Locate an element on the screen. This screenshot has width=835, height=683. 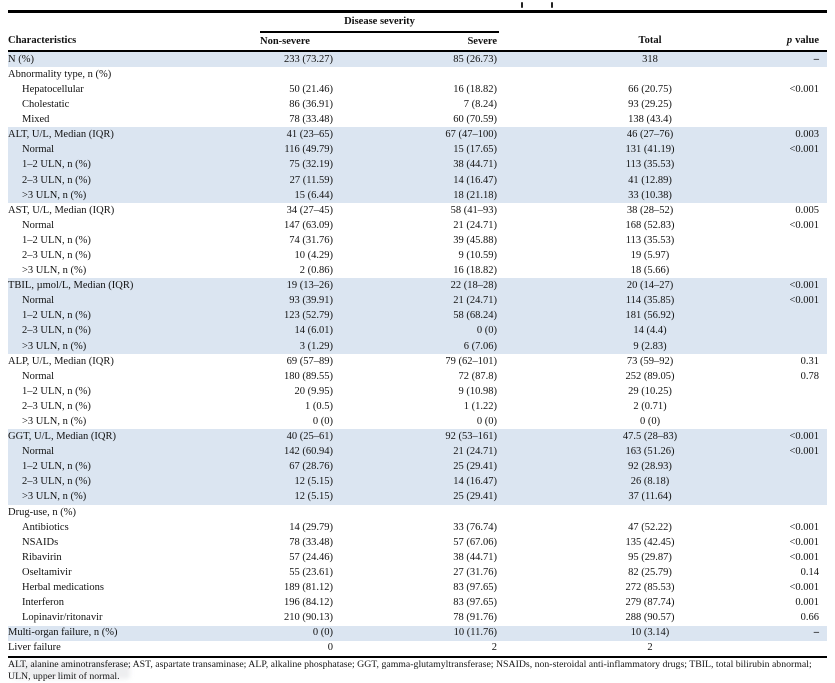
severe-value-cell: 9 (10.59) is located at coordinates (478, 255).